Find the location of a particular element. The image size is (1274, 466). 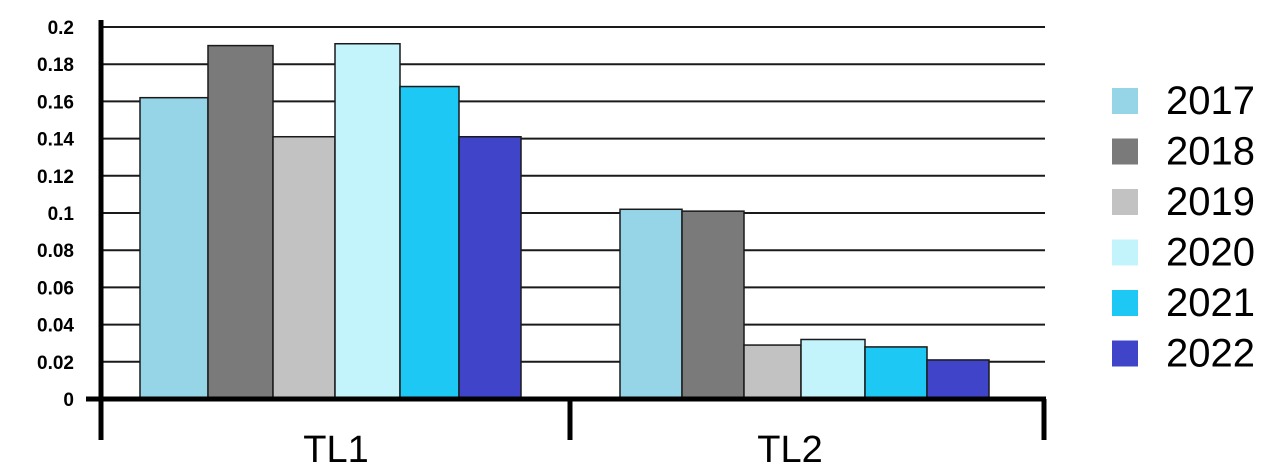

legend-item-2022: 2022 is located at coordinates (1183, 354).